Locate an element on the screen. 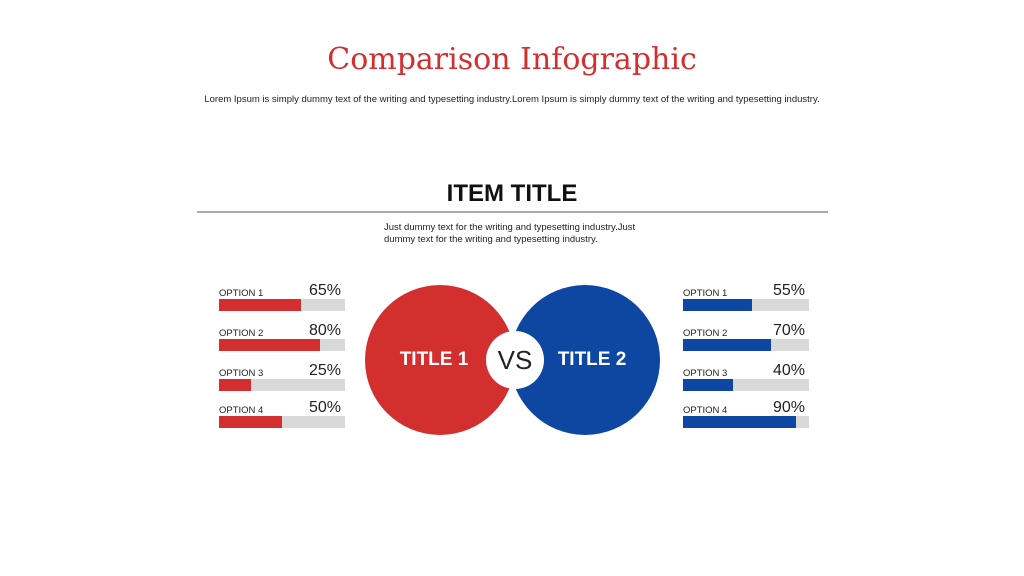 This screenshot has height=576, width=1024. title-2-label: TITLE 2 is located at coordinates (592, 359).